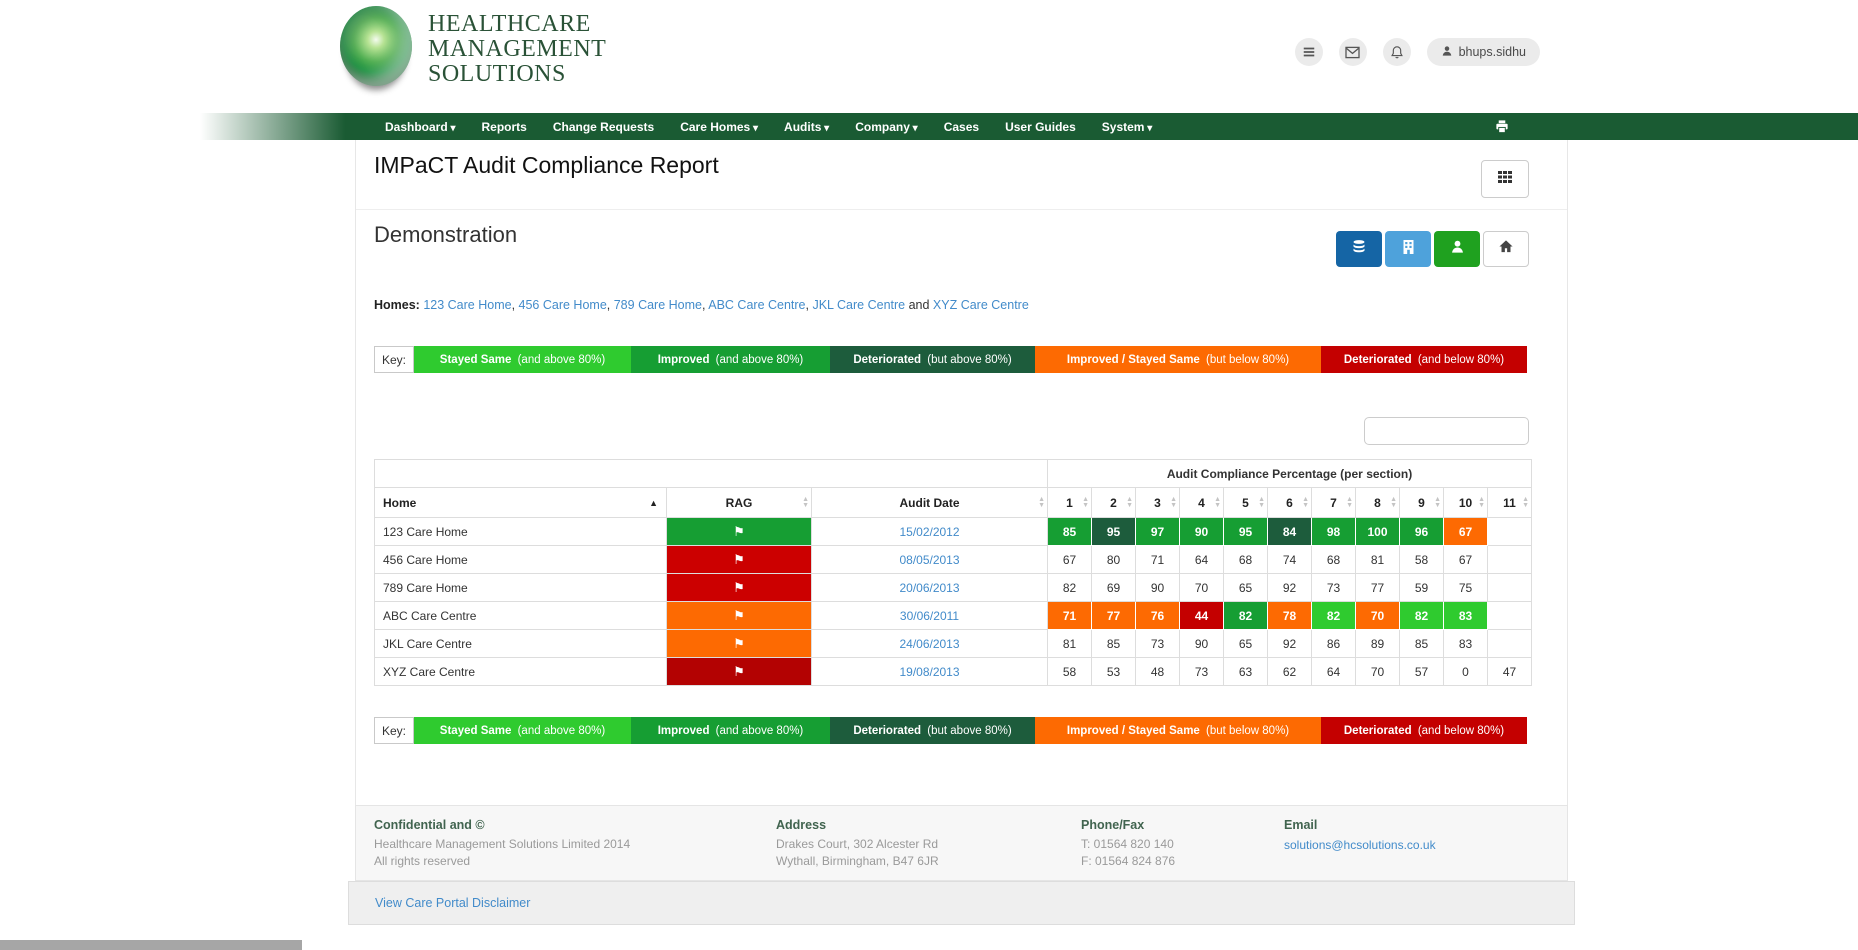 The image size is (1858, 950). I want to click on audit-date-cell: 24/06/2013, so click(929, 643).